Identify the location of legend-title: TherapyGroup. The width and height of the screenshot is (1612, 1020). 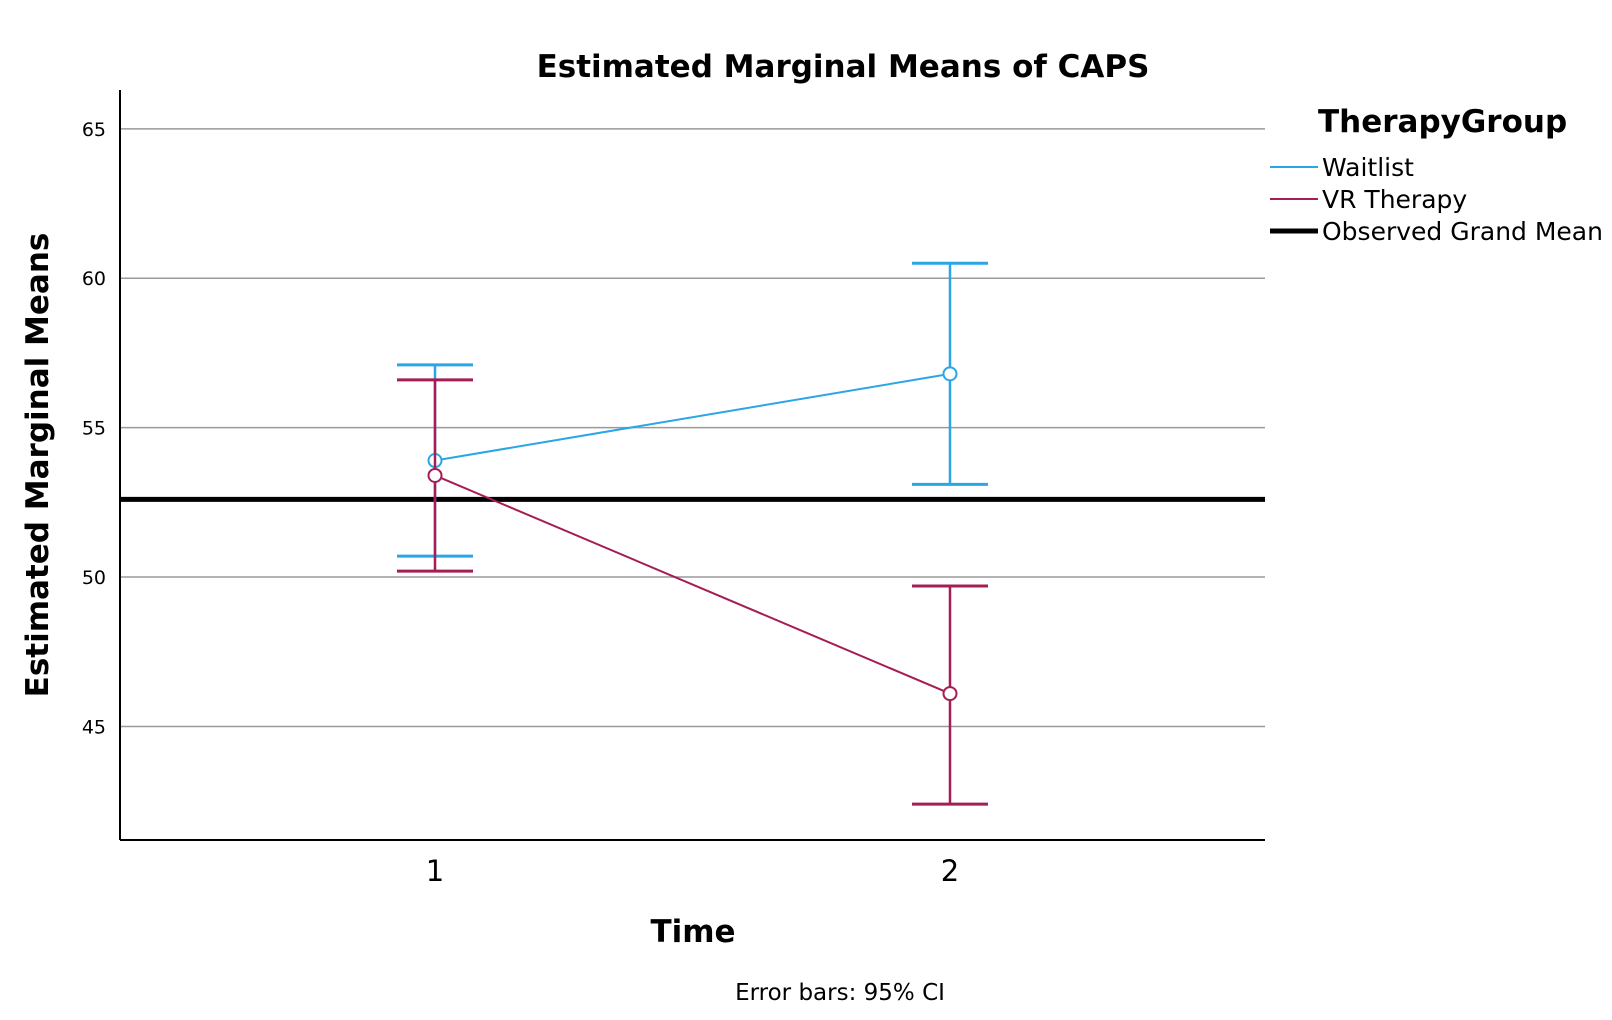
(1442, 122).